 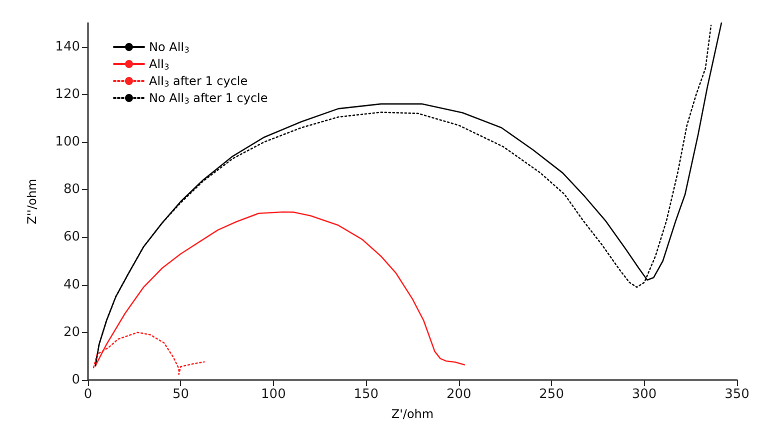 What do you see at coordinates (459, 394) in the screenshot?
I see `x-tick-label: 200` at bounding box center [459, 394].